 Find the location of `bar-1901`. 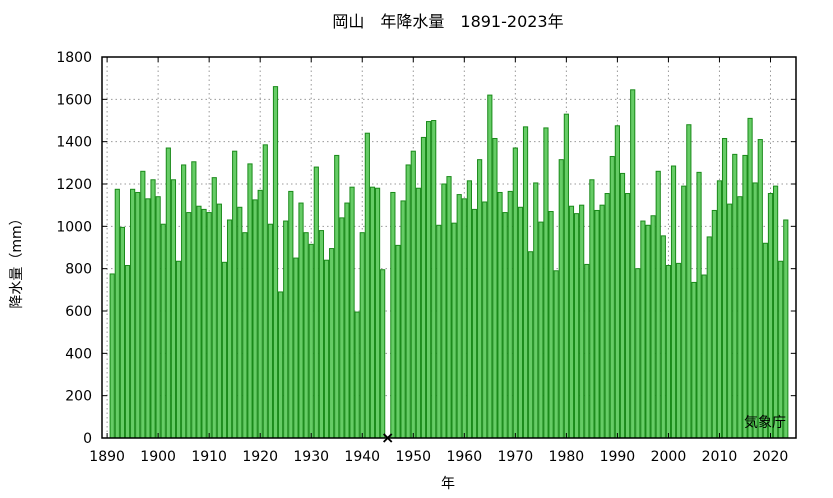

bar-1901 is located at coordinates (163, 331).